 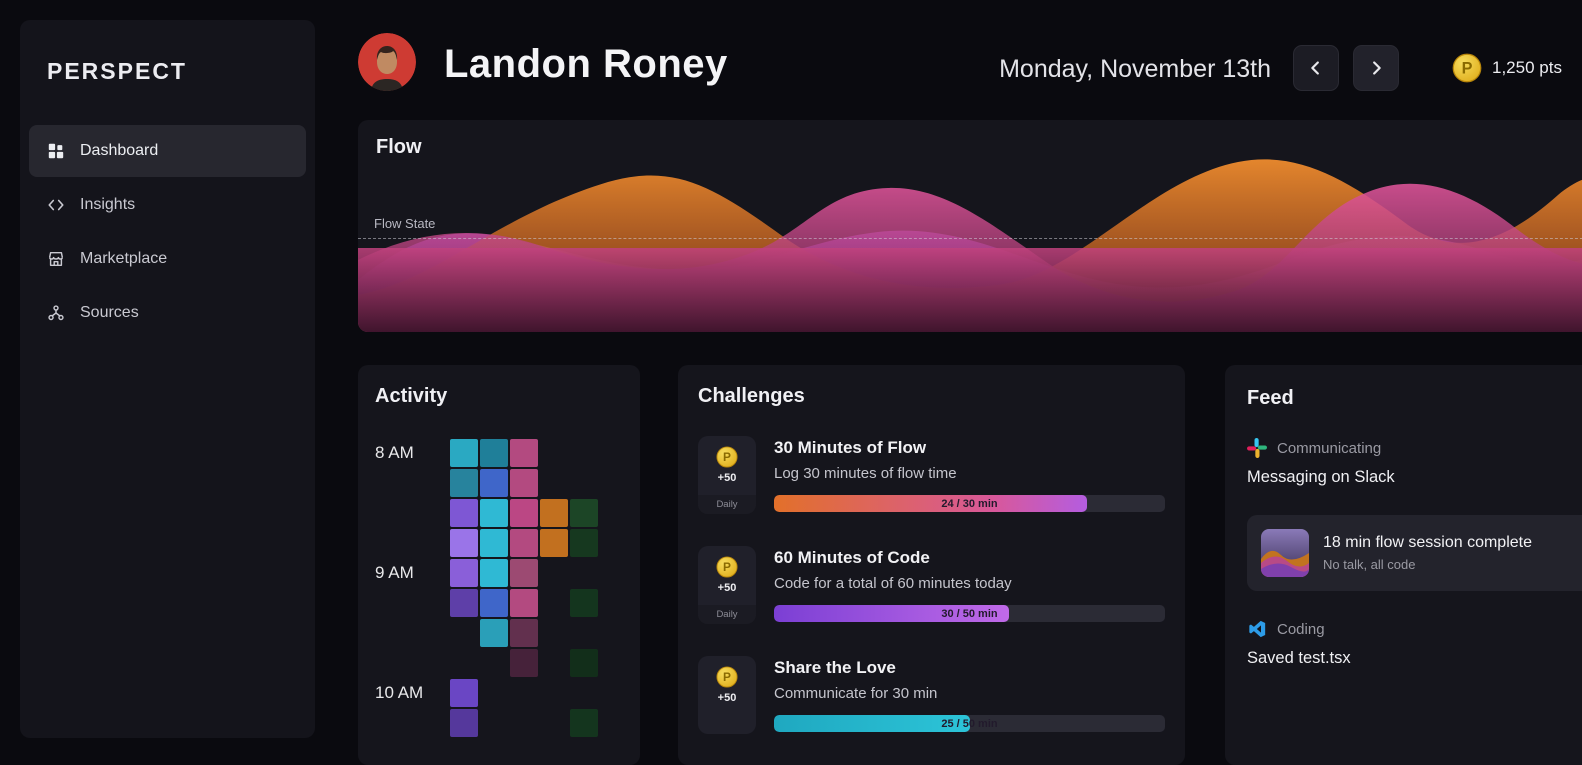 I want to click on store-icon, so click(x=56, y=259).